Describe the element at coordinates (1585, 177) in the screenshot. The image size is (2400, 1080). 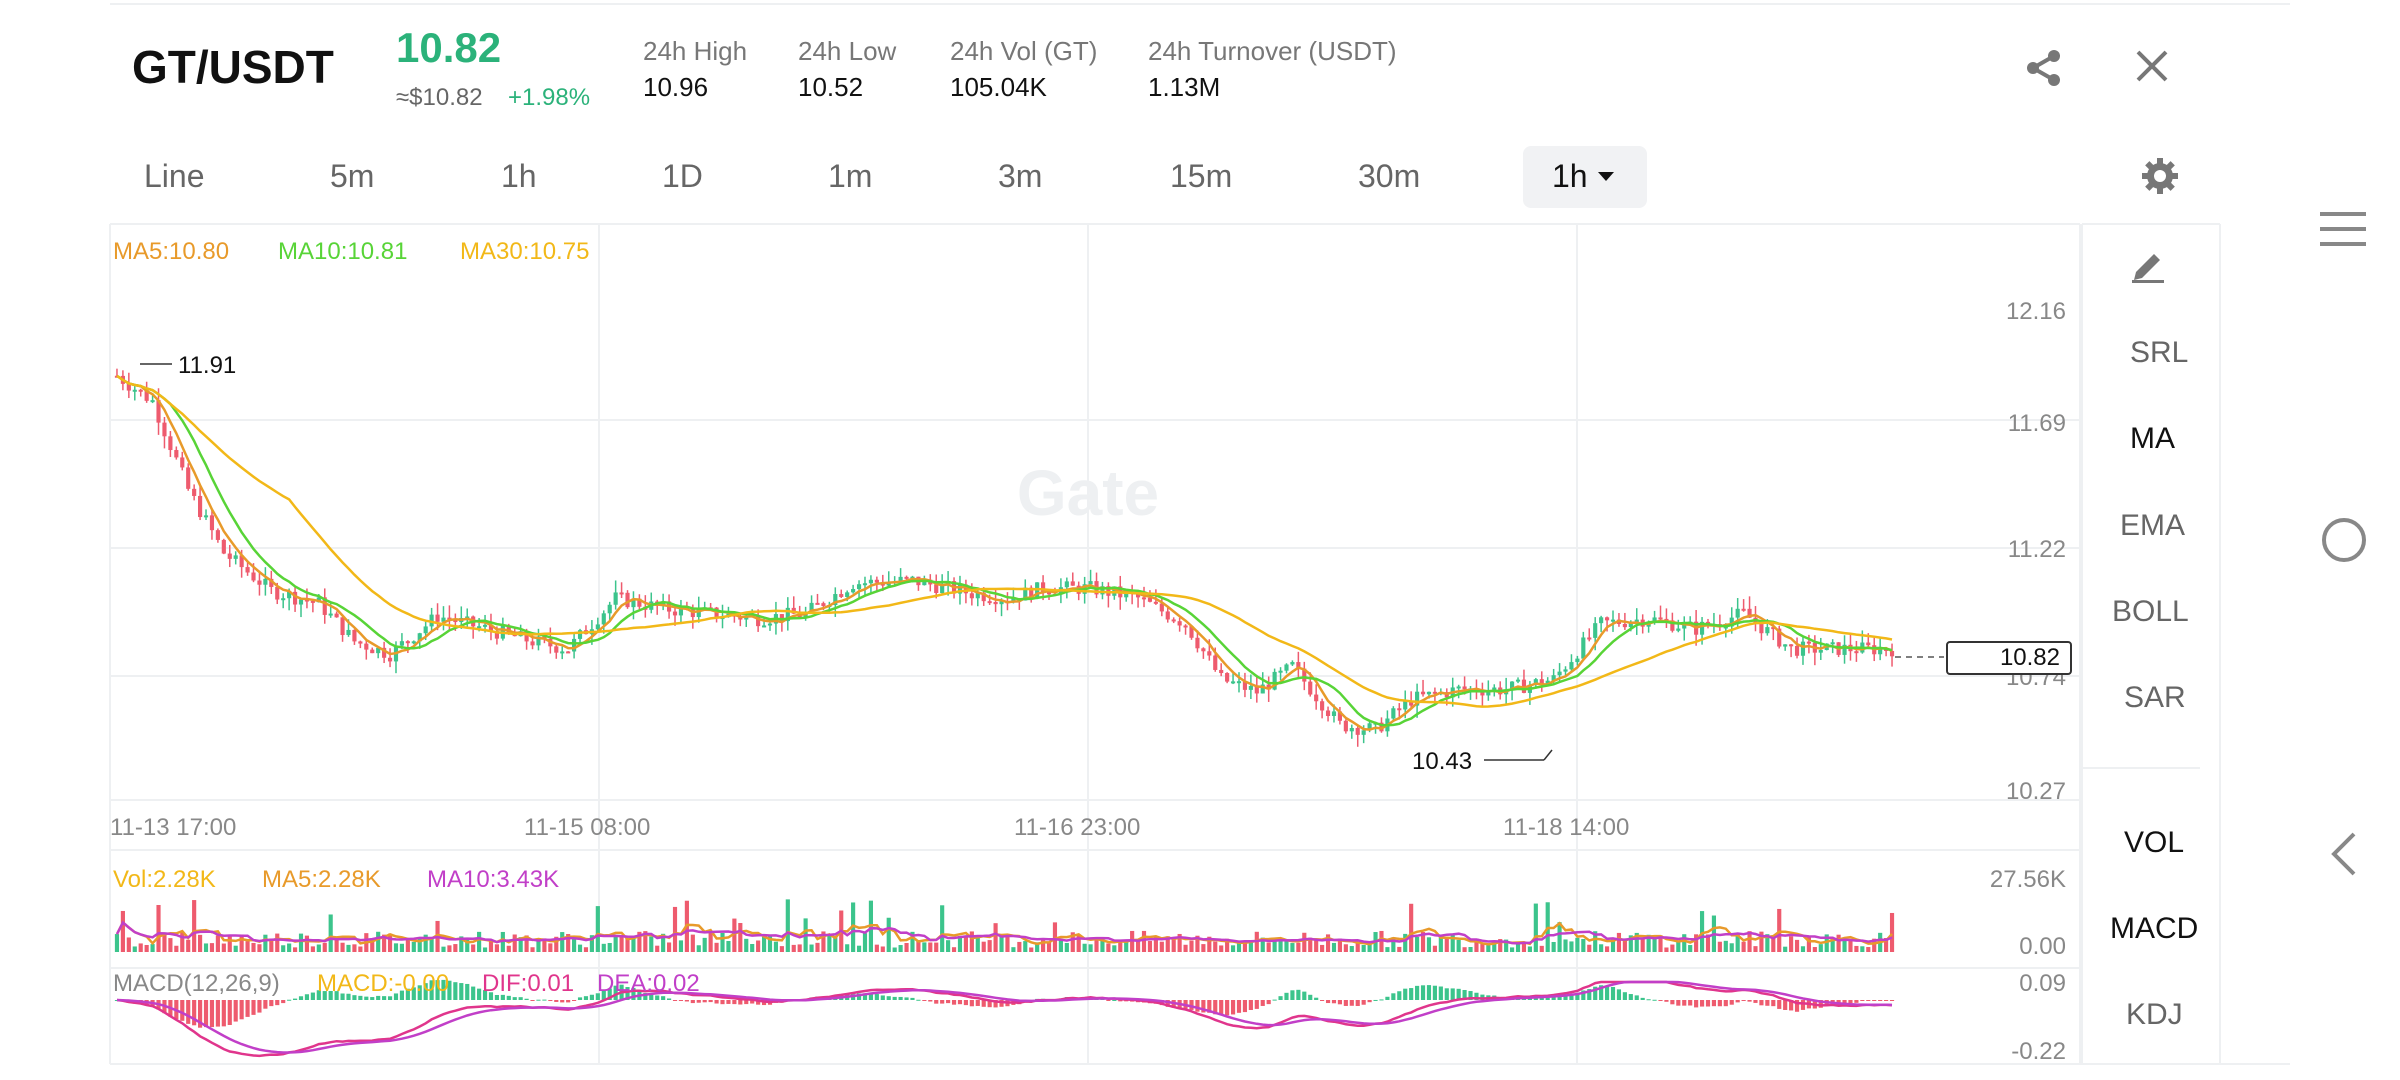
I see `interval-dropdown` at that location.